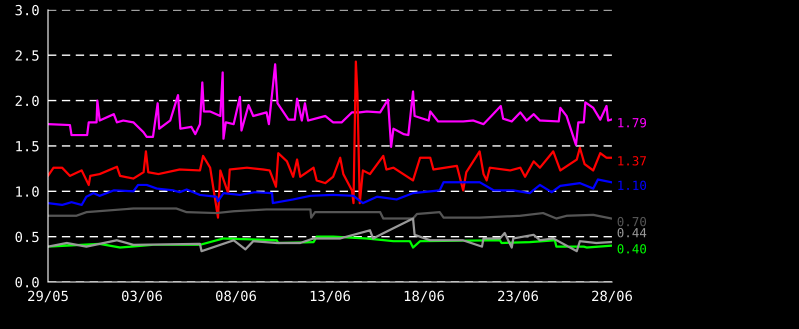  What do you see at coordinates (27, 10) in the screenshot?
I see `y-tick-label: 3.0` at bounding box center [27, 10].